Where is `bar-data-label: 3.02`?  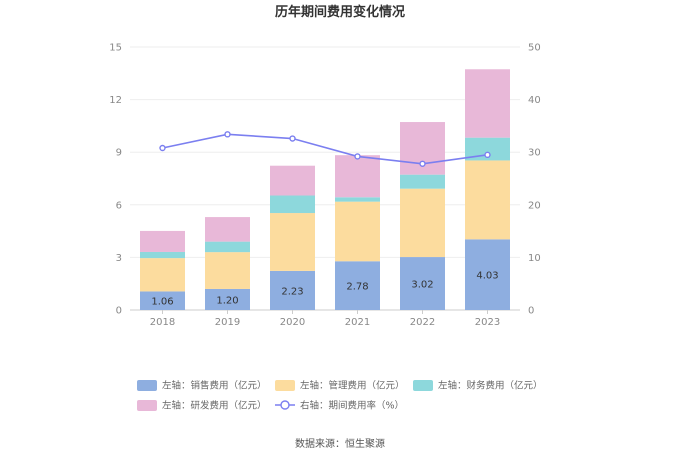 bar-data-label: 3.02 is located at coordinates (422, 285).